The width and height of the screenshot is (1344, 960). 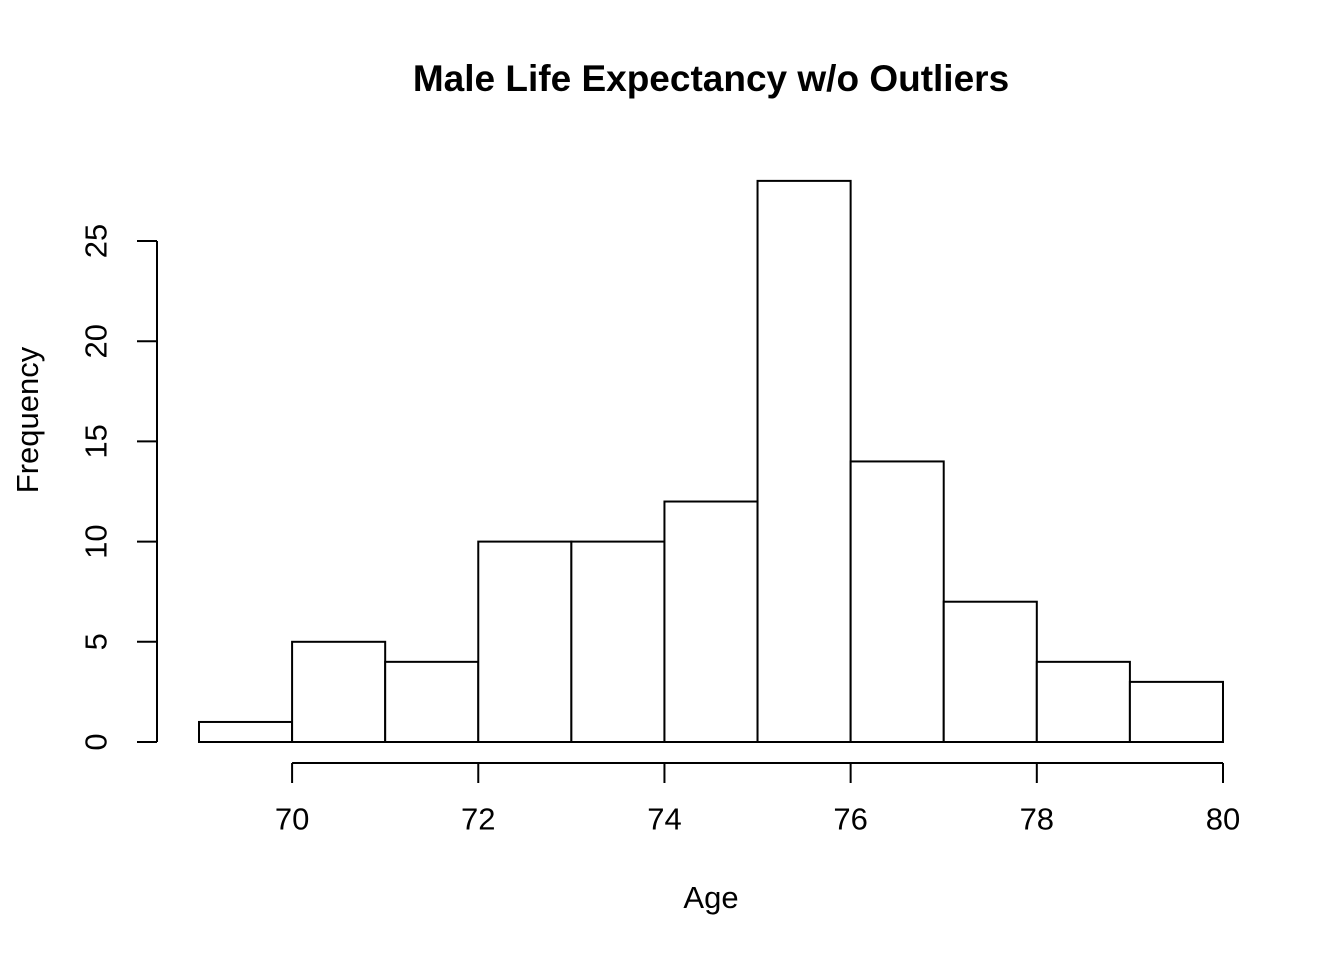 I want to click on y-tick-label: 20, so click(x=96, y=341).